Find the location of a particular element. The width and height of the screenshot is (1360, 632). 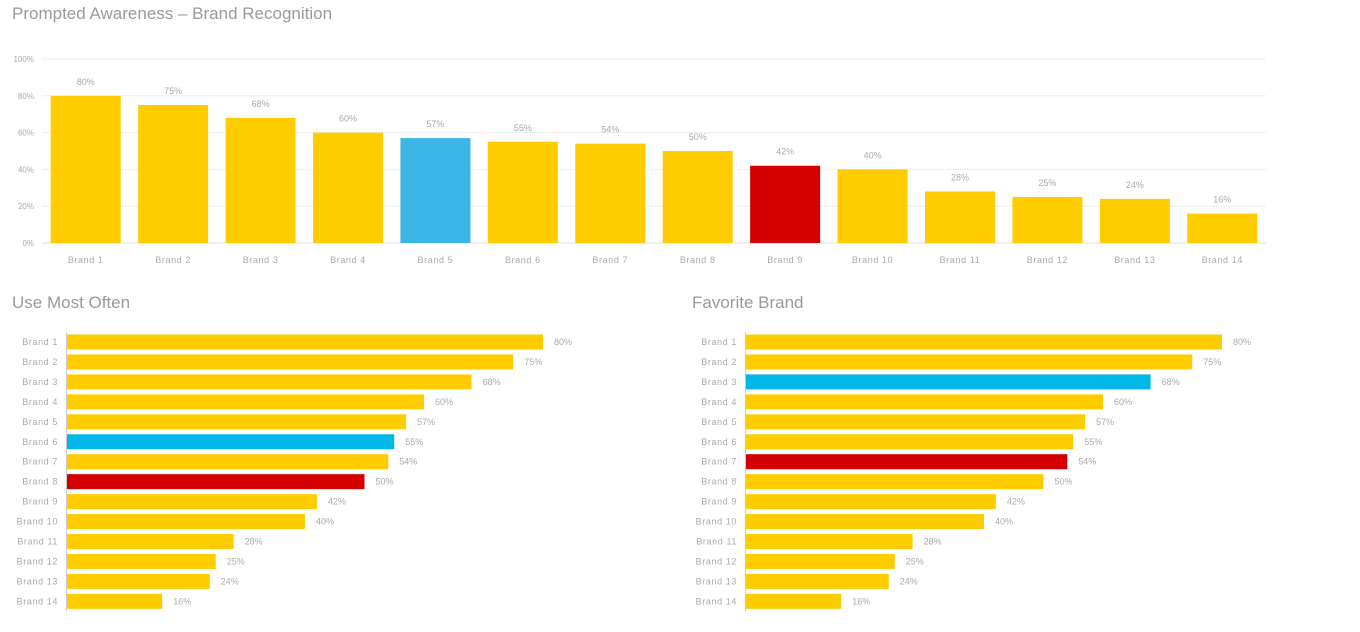

y-tick-label: Brand 2 is located at coordinates (40, 362).